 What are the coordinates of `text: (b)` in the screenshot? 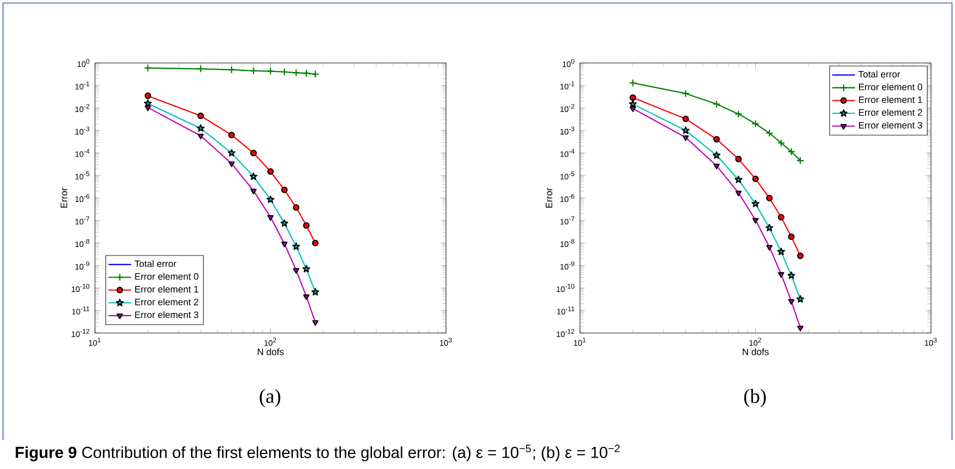 It's located at (755, 398).